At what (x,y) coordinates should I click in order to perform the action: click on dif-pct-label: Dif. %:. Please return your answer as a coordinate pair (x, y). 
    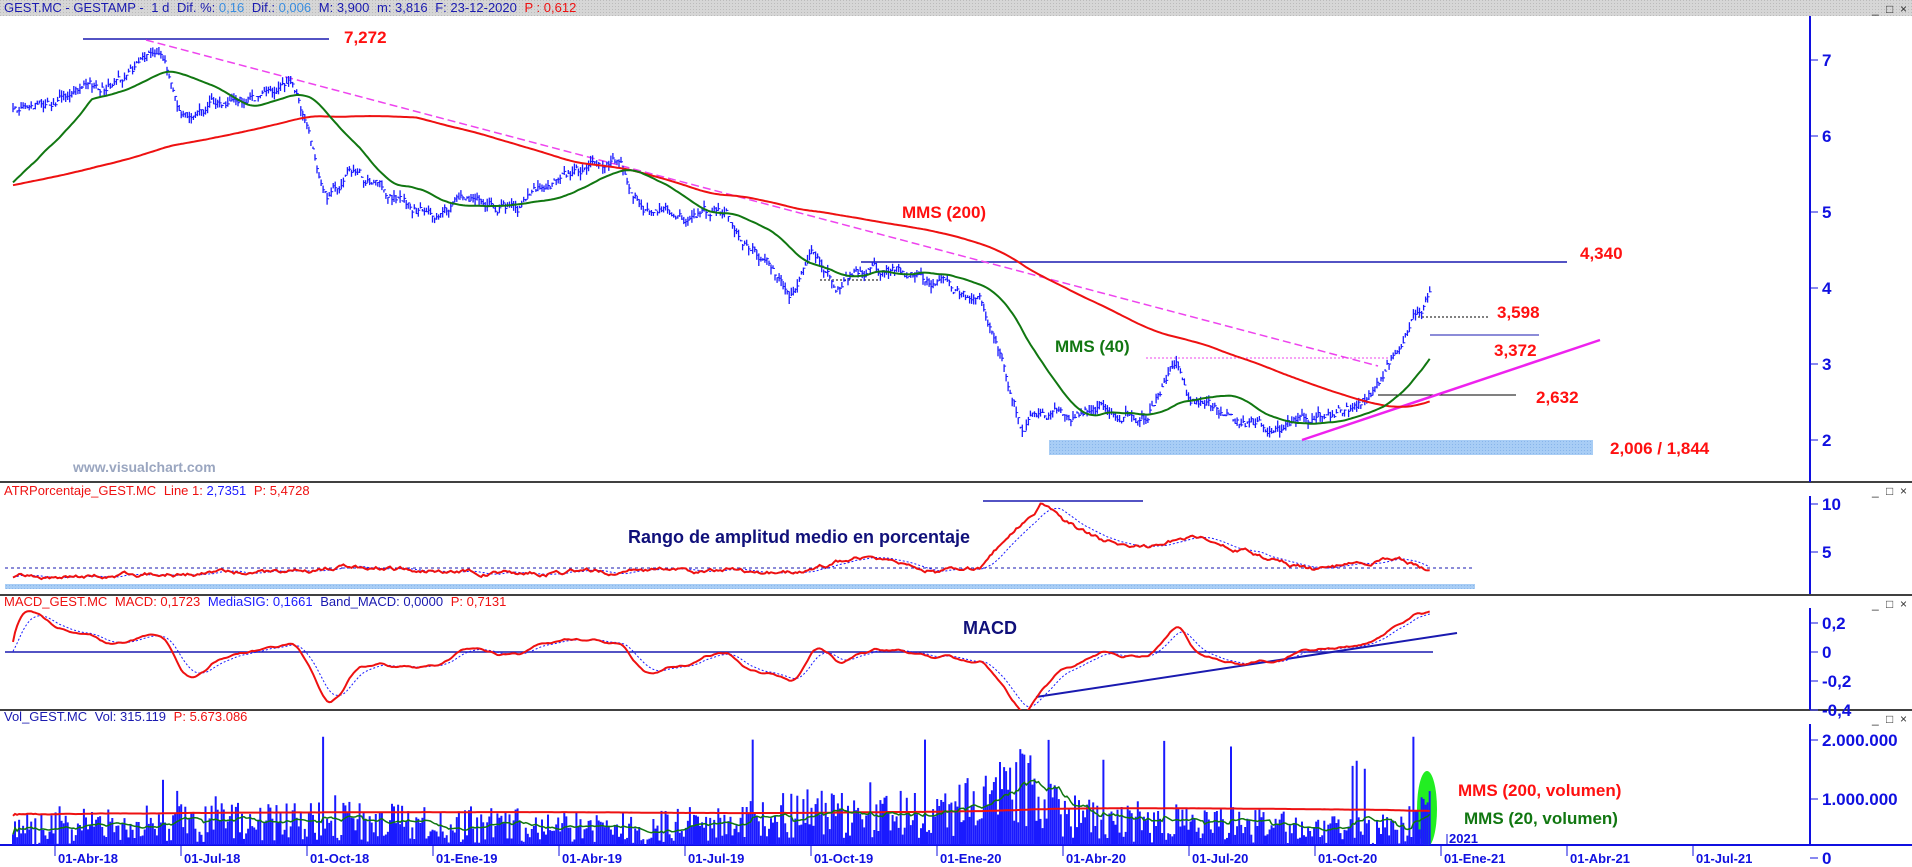
    Looking at the image, I should click on (196, 7).